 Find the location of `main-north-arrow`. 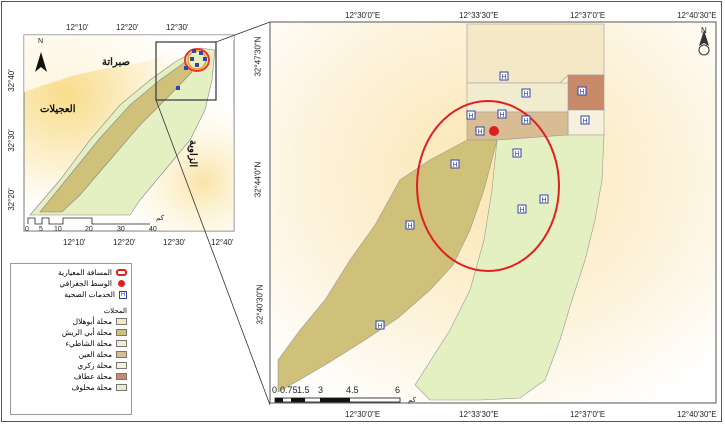

main-north-arrow is located at coordinates (704, 43).